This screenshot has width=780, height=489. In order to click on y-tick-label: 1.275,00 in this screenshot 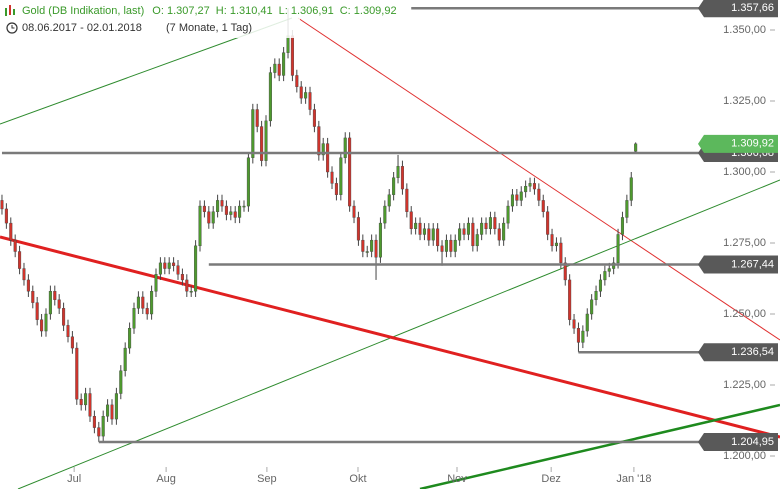, I will do `click(744, 243)`.